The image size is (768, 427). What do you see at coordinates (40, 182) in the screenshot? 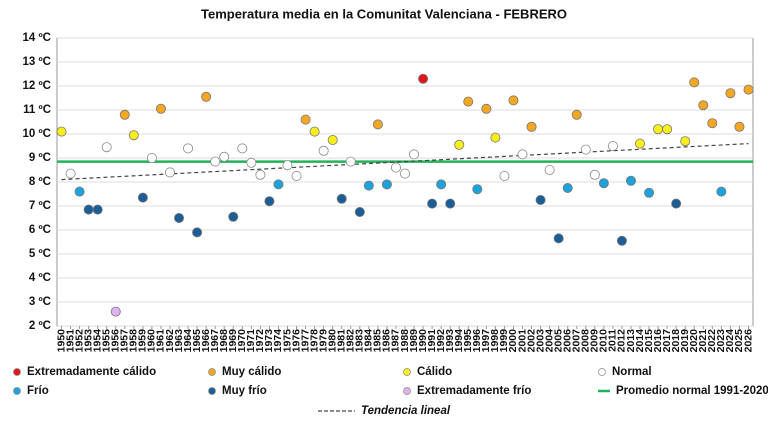
I see `y-tick-label: 8 ºC` at bounding box center [40, 182].